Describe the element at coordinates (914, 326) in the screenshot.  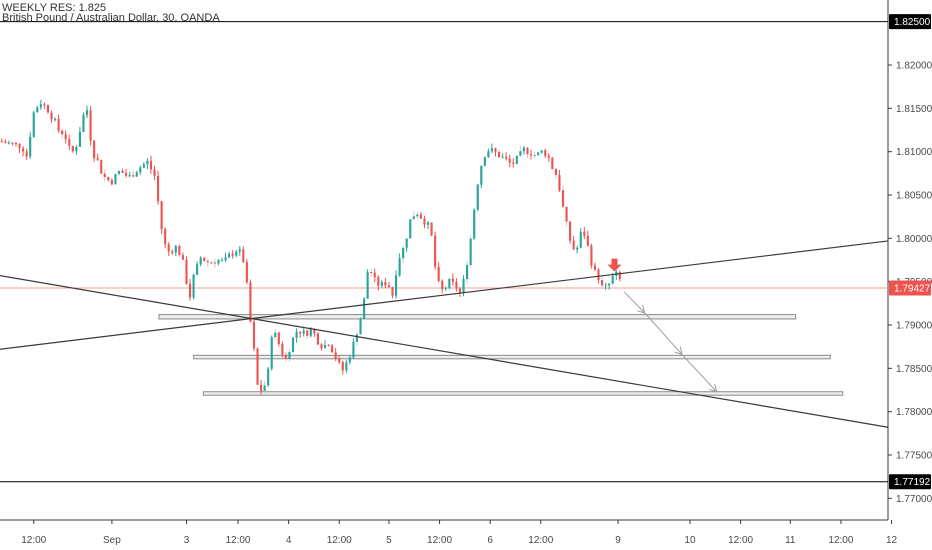
I see `price-tick-label: 1.79000` at that location.